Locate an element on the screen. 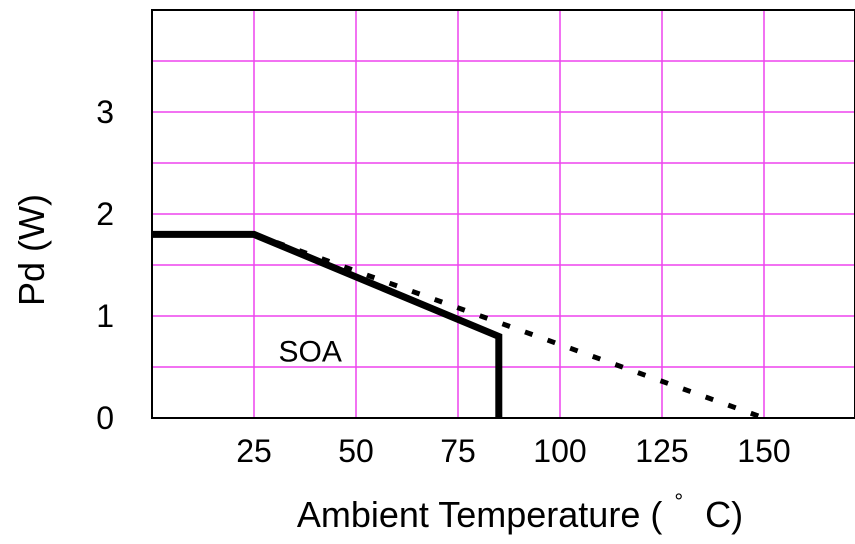 The image size is (855, 544). x-axis-label: Ambient Temperature ( ° C) is located at coordinates (520, 512).